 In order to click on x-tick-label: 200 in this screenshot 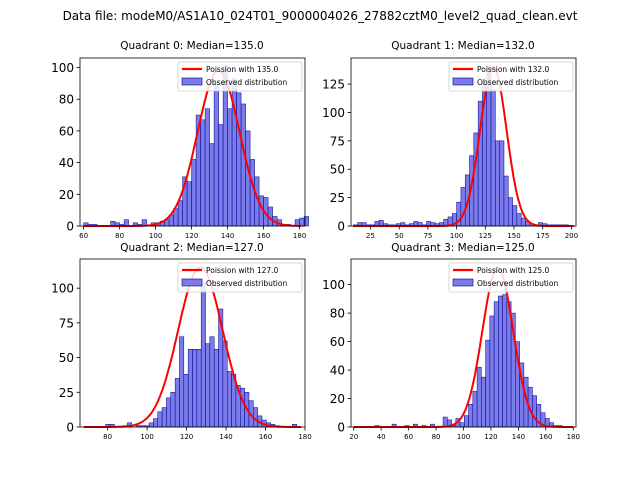, I will do `click(571, 236)`.